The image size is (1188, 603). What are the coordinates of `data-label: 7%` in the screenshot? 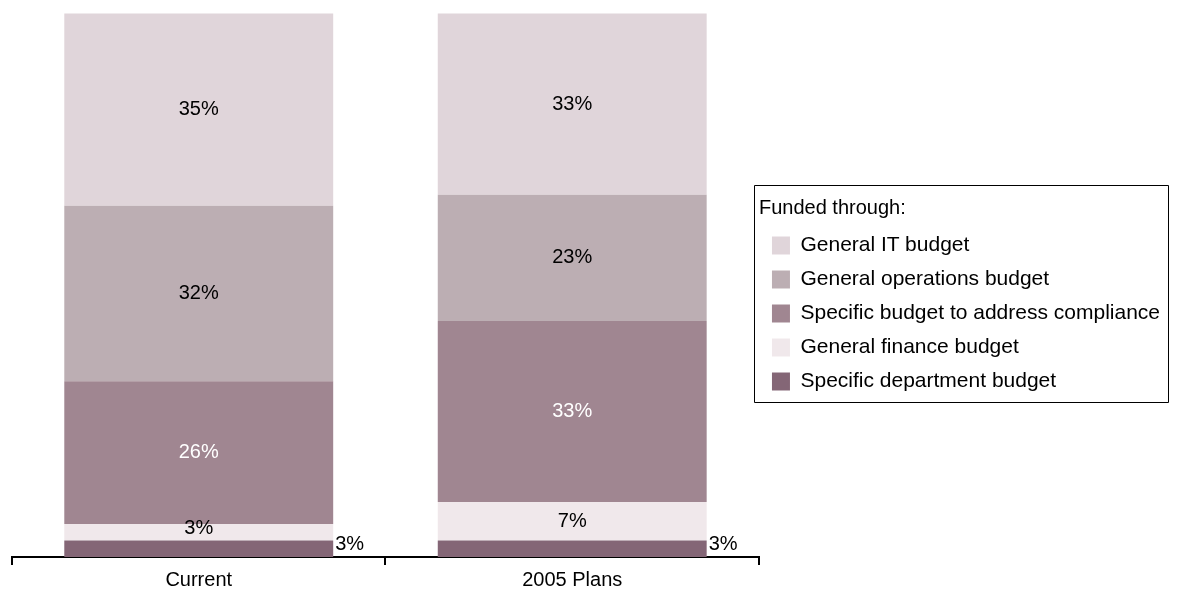 It's located at (572, 519).